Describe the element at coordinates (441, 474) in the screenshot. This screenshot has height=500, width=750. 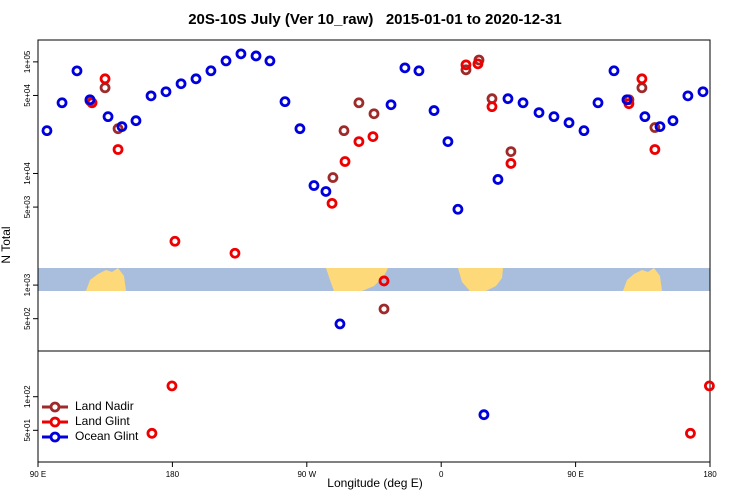
I see `x-tick-label: 0` at that location.